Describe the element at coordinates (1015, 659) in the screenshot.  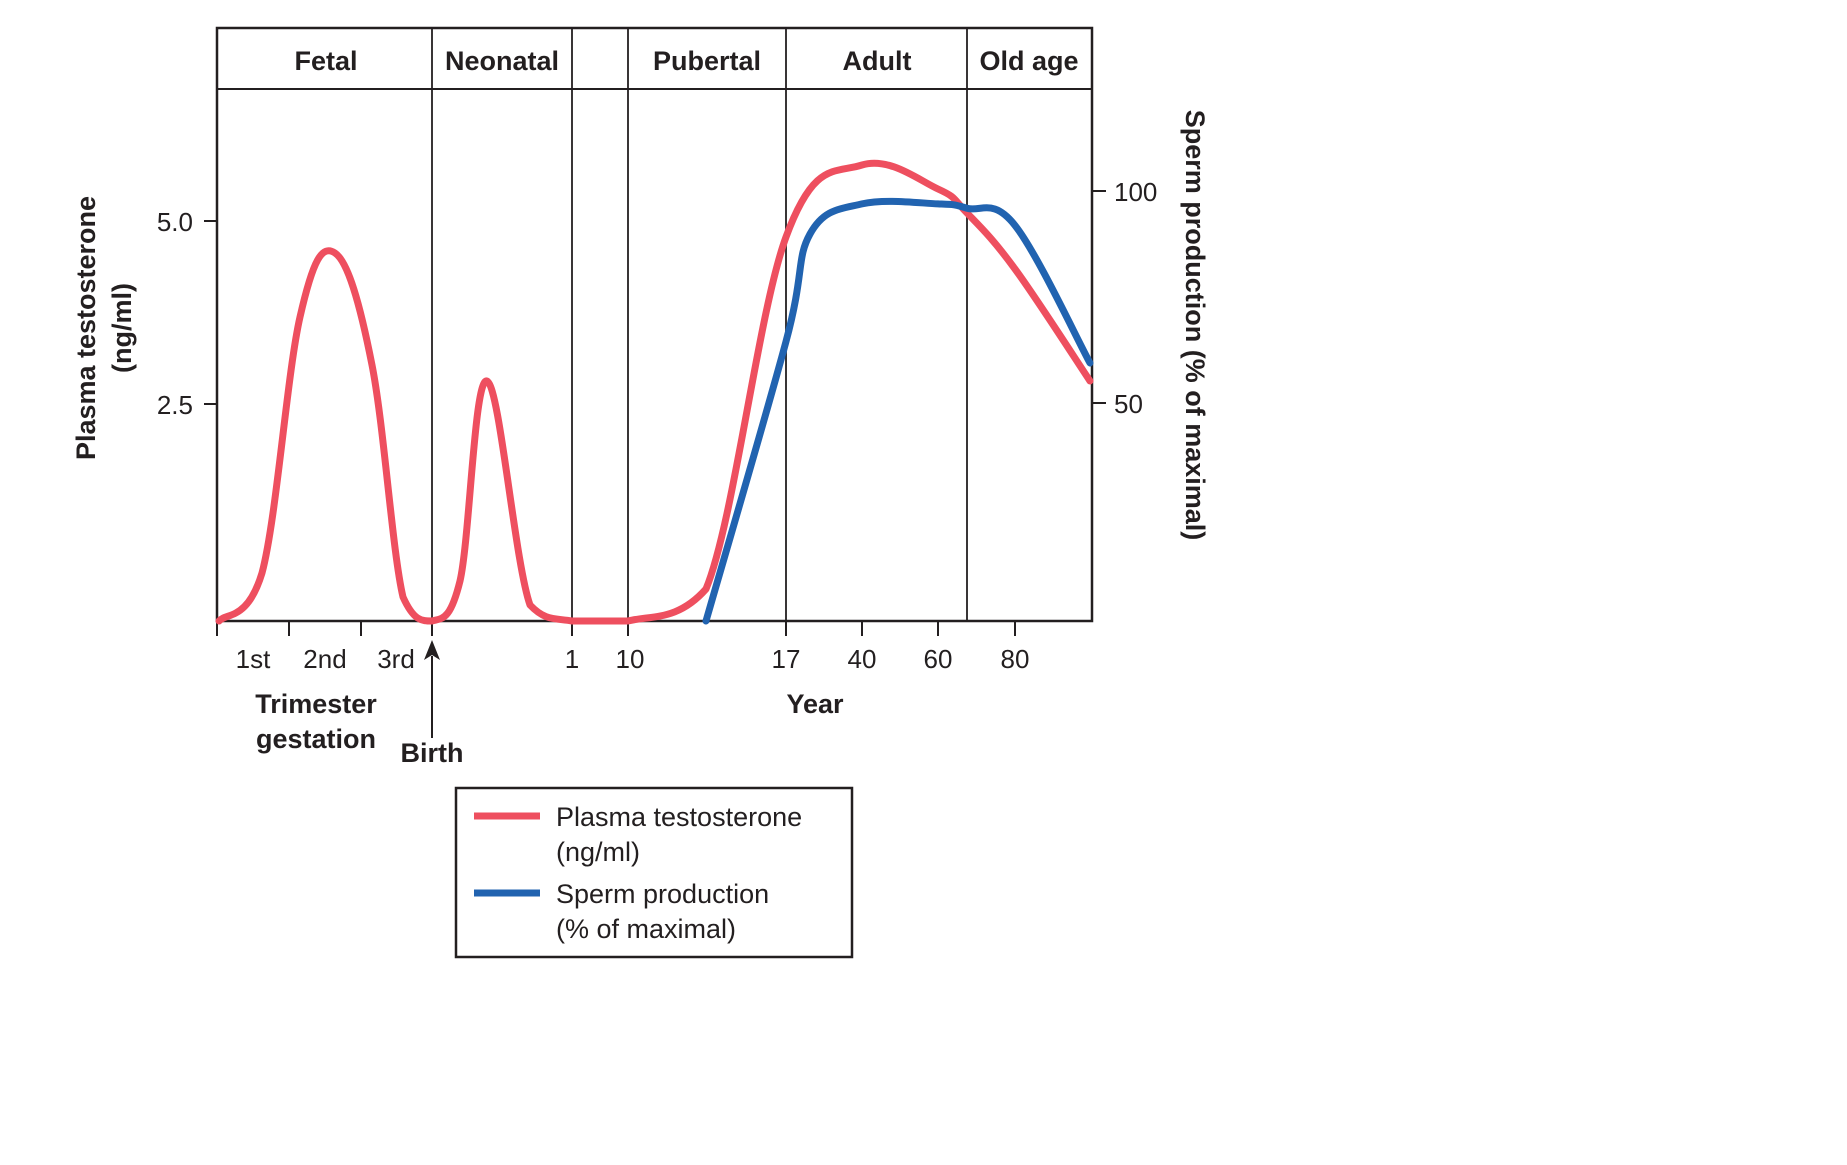
I see `x-tick-label-80: 80` at that location.